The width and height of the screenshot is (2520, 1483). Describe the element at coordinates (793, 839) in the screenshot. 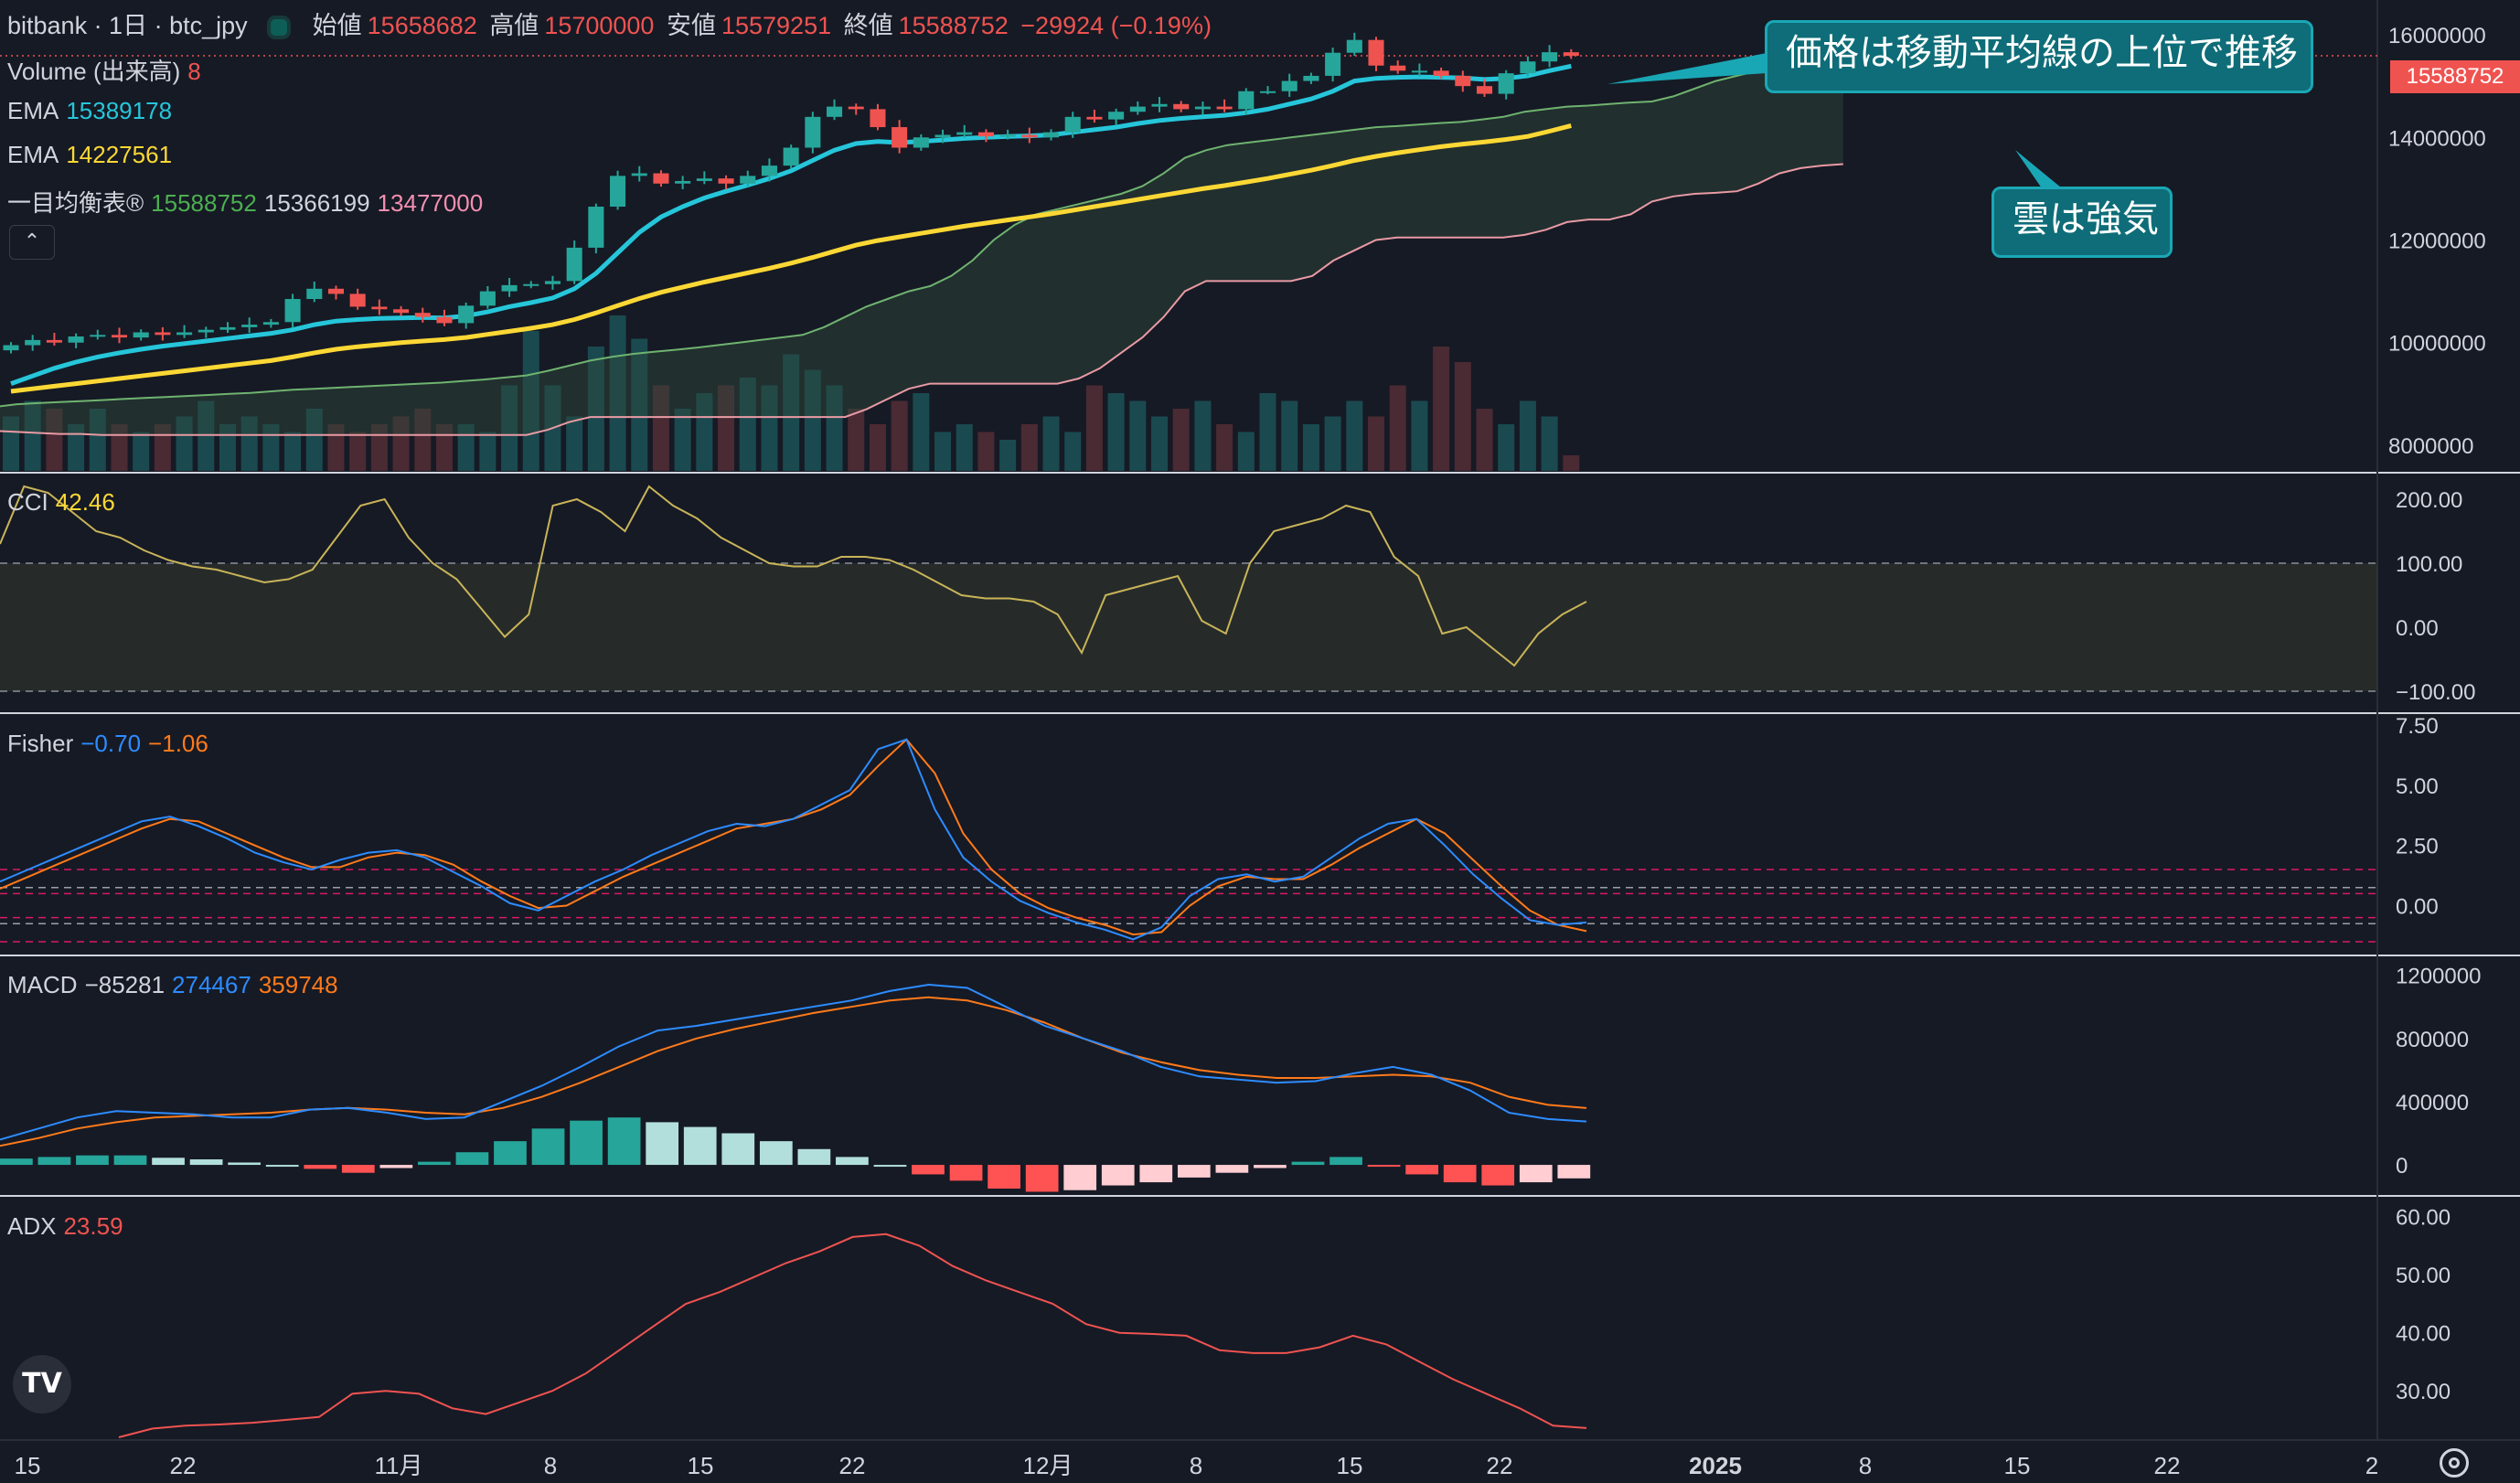

I see `fisher-line` at that location.